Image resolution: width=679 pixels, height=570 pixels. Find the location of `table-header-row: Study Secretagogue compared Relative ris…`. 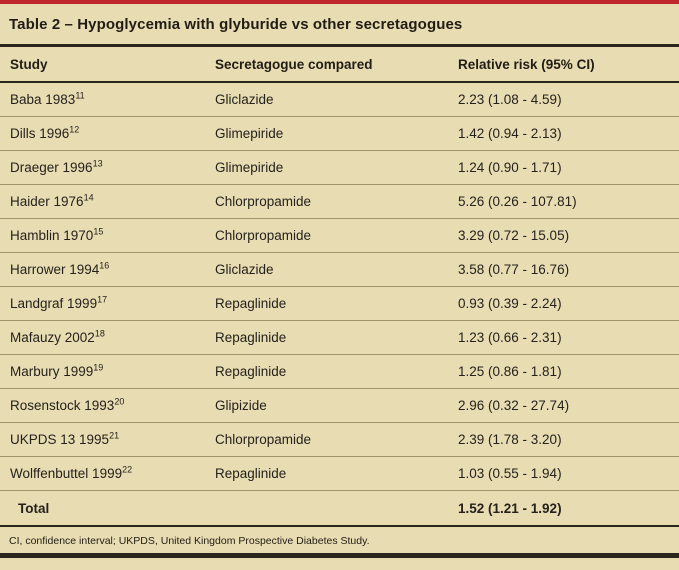

table-header-row: Study Secretagogue compared Relative ris… is located at coordinates (339, 64).